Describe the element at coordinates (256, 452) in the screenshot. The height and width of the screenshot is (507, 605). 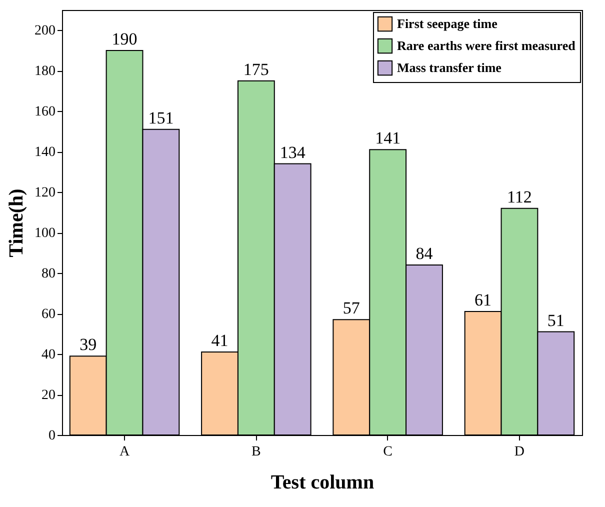
I see `x-tick-label: B` at that location.